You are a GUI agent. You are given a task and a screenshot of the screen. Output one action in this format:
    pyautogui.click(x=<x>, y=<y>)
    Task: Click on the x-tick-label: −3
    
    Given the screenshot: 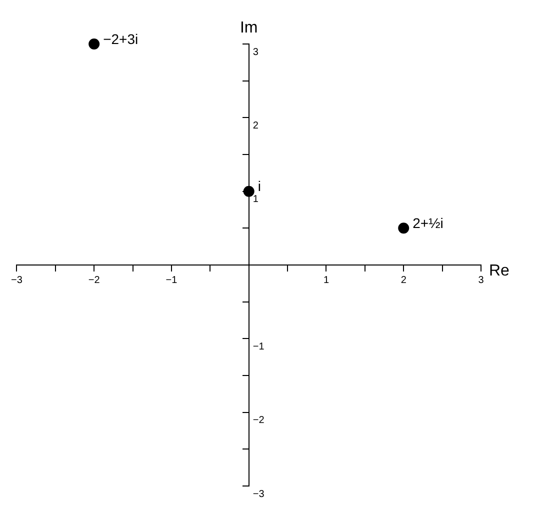 What is the action you would take?
    pyautogui.click(x=17, y=280)
    